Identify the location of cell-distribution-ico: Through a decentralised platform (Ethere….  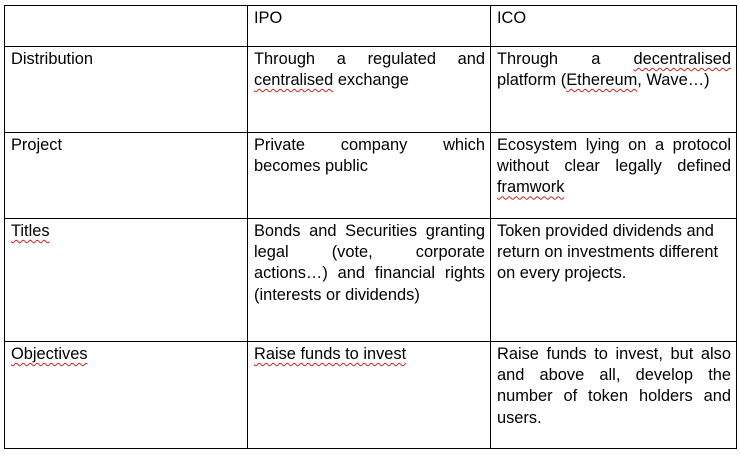
(613, 89).